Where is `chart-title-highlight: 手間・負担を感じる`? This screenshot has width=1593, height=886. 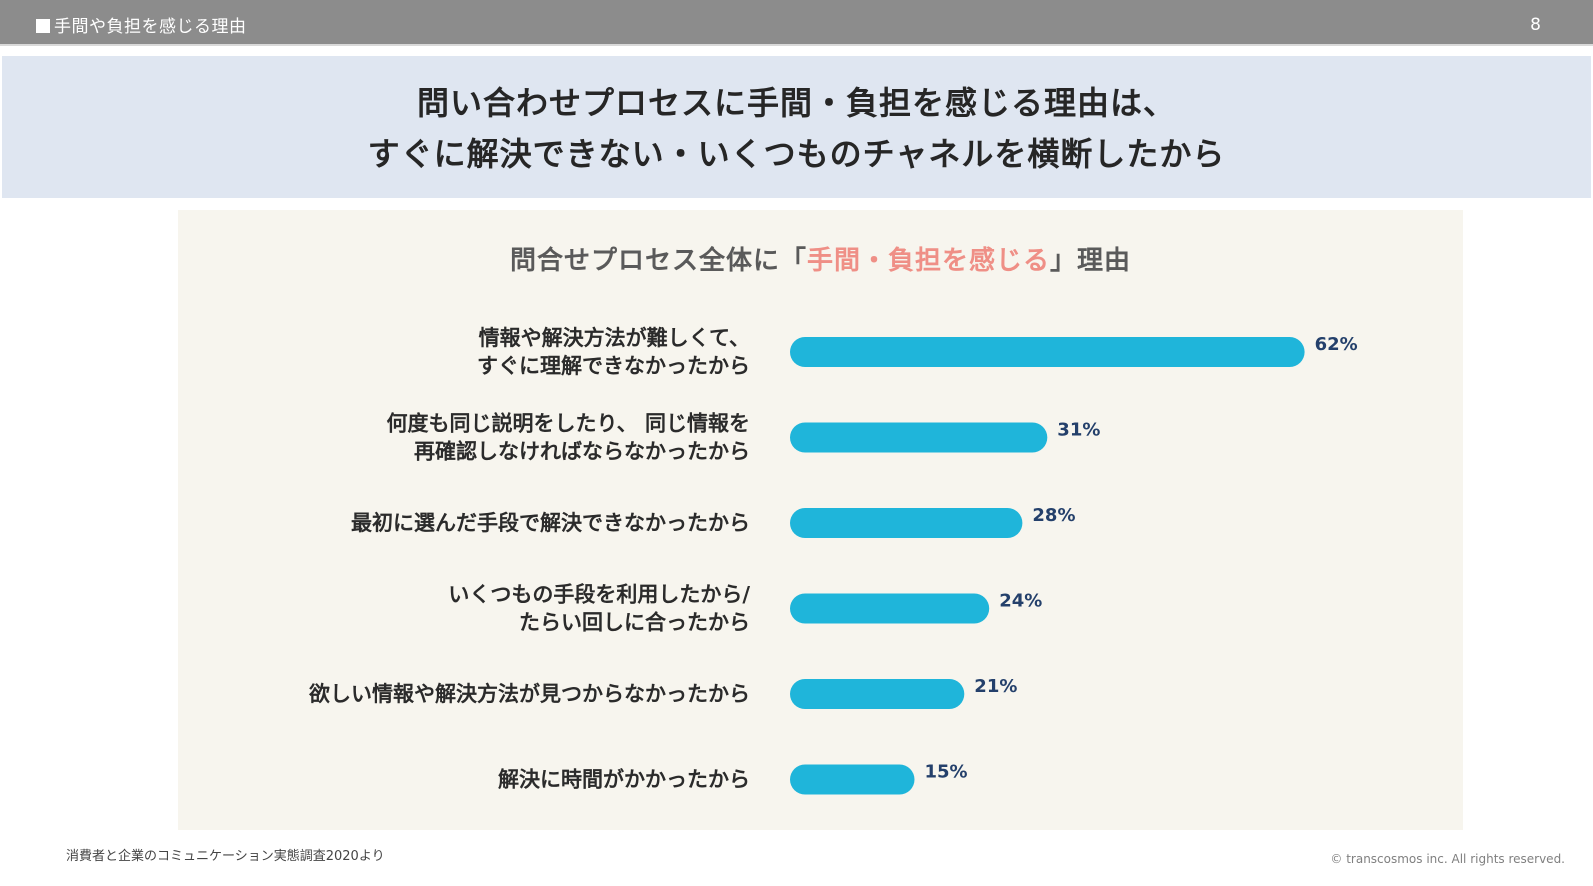 chart-title-highlight: 手間・負担を感じる is located at coordinates (928, 261).